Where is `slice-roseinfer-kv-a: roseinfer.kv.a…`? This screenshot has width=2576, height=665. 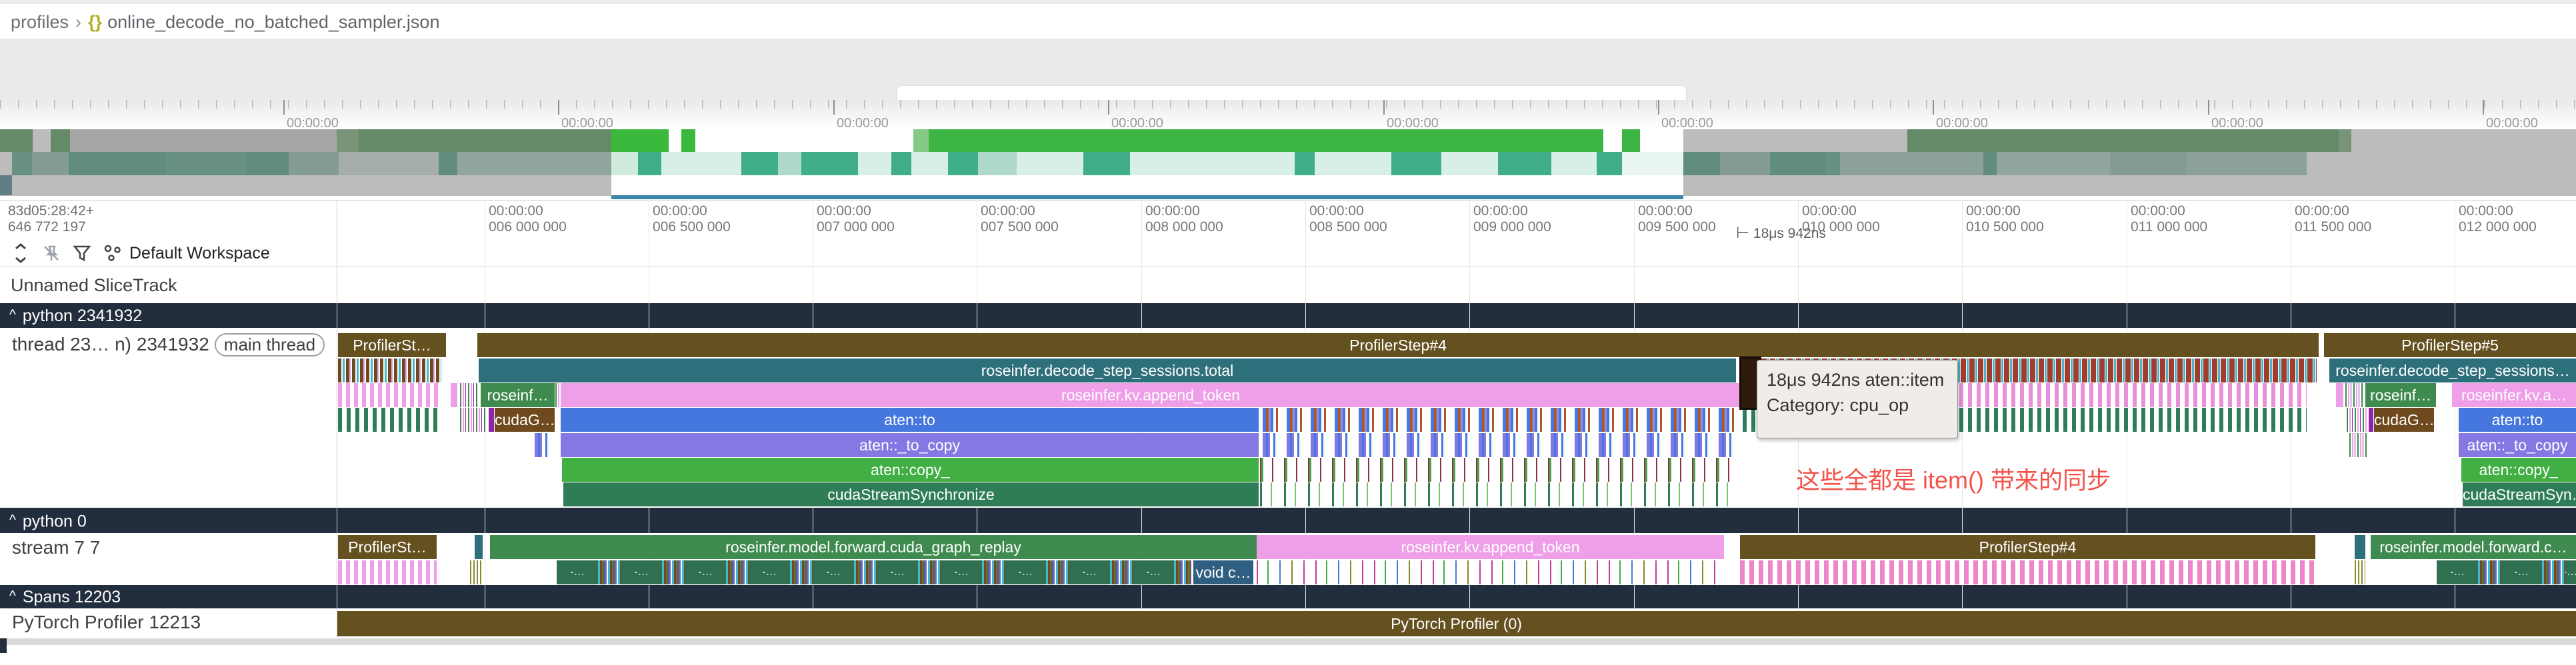
slice-roseinfer-kv-a: roseinfer.kv.a… is located at coordinates (2514, 395).